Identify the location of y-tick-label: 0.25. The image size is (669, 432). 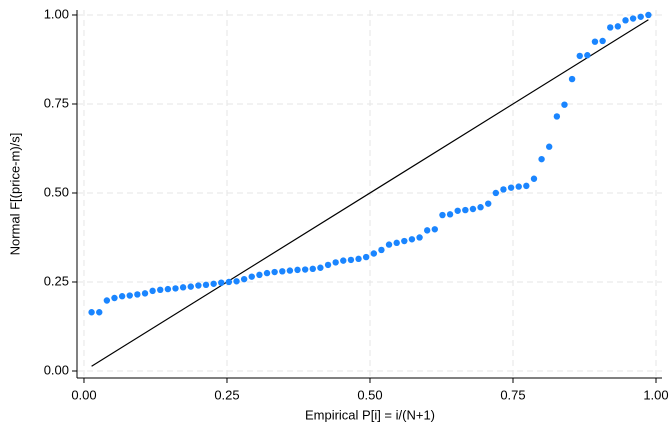
(56, 280).